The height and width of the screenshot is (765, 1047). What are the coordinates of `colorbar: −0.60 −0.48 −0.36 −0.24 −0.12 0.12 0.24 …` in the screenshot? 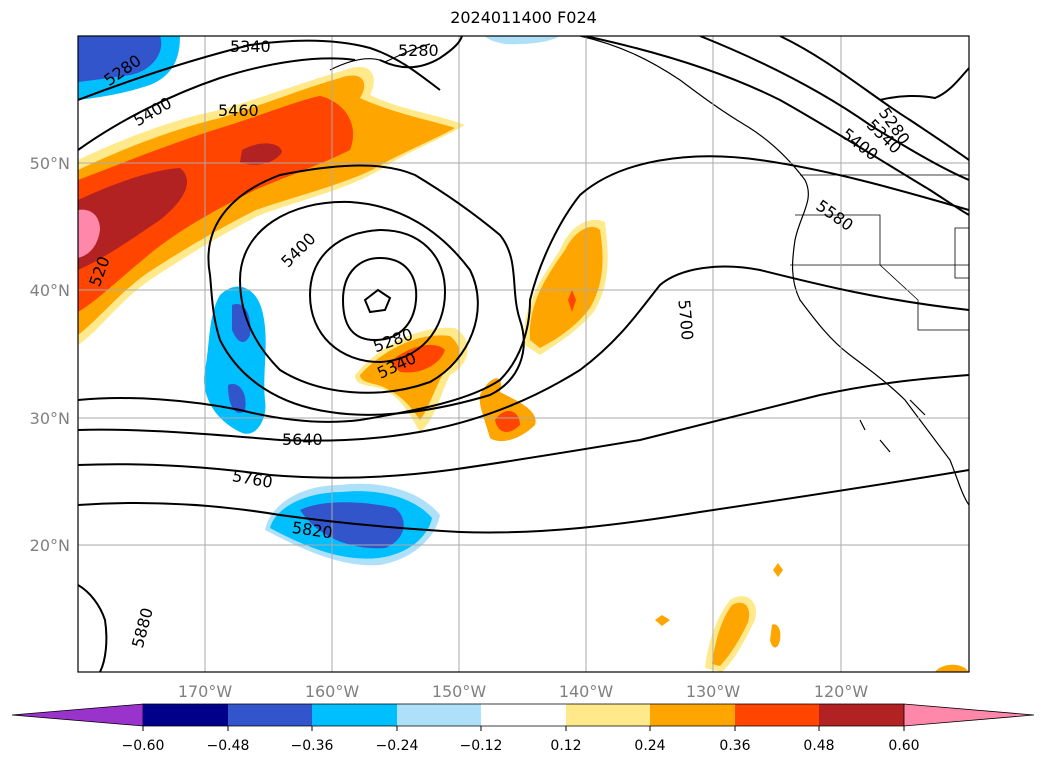 It's located at (523, 728).